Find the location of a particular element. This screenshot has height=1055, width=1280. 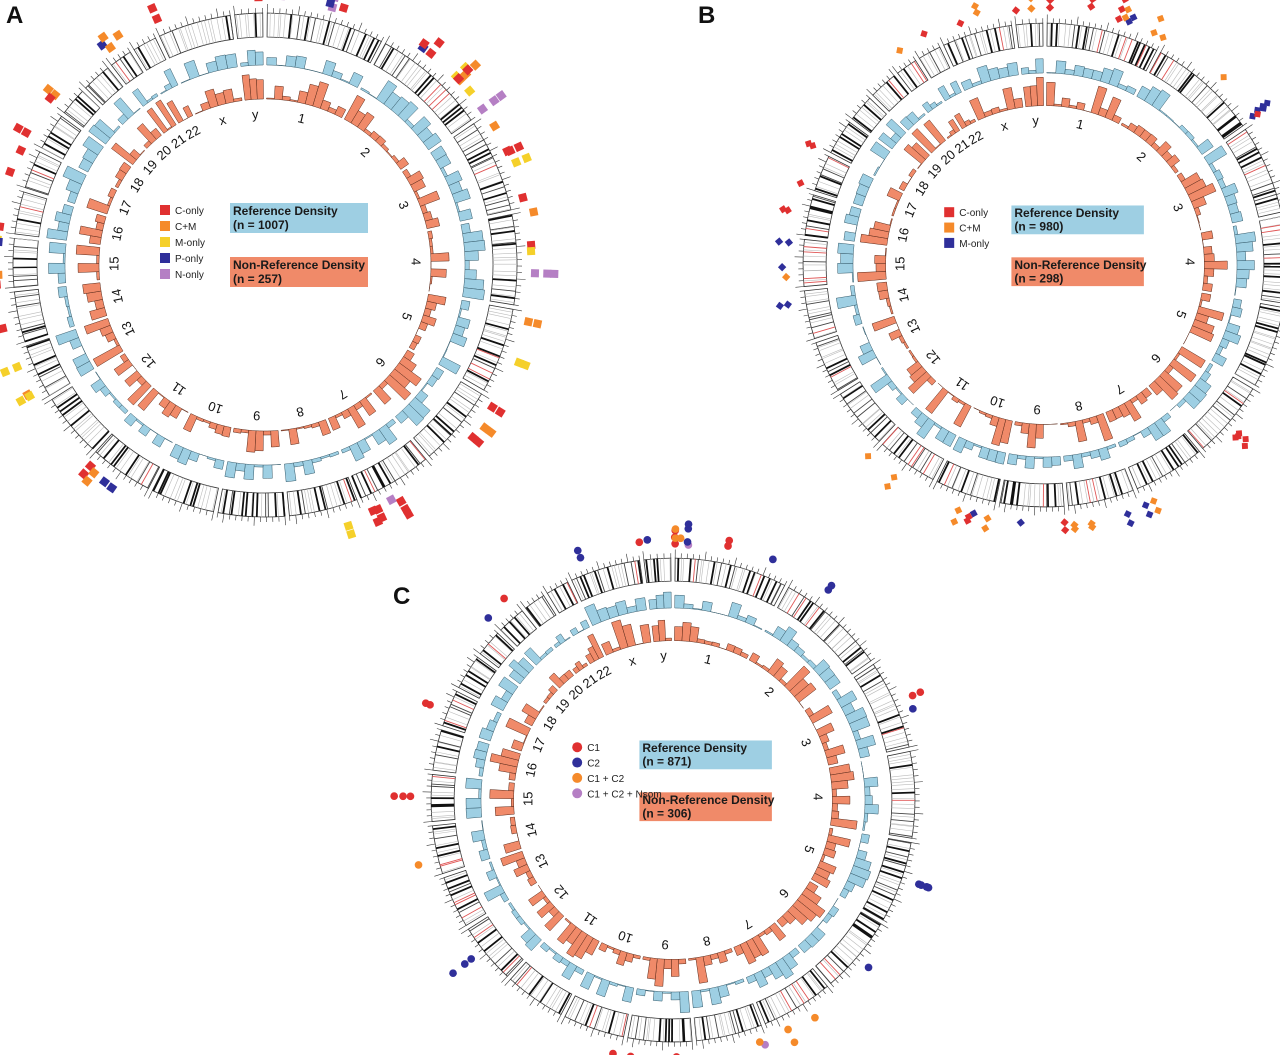

legend-label: M-only is located at coordinates (190, 243).